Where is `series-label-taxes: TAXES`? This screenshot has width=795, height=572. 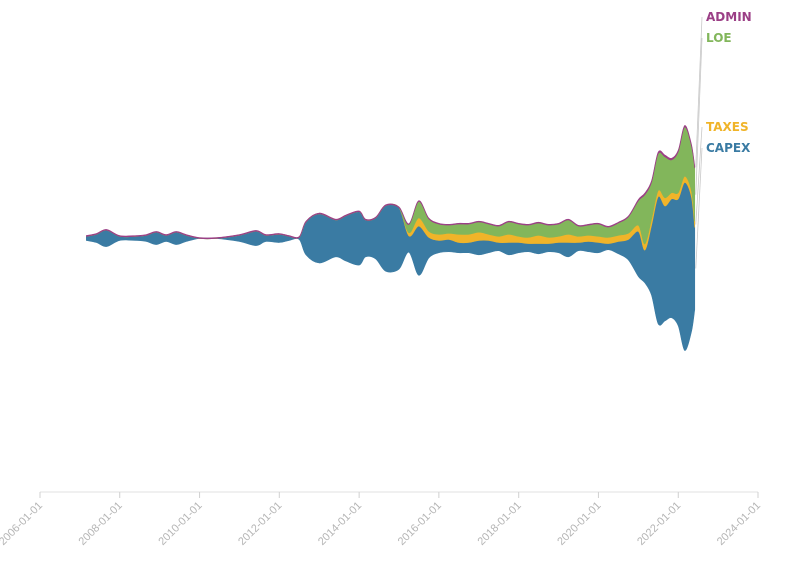
series-label-taxes: TAXES is located at coordinates (727, 127).